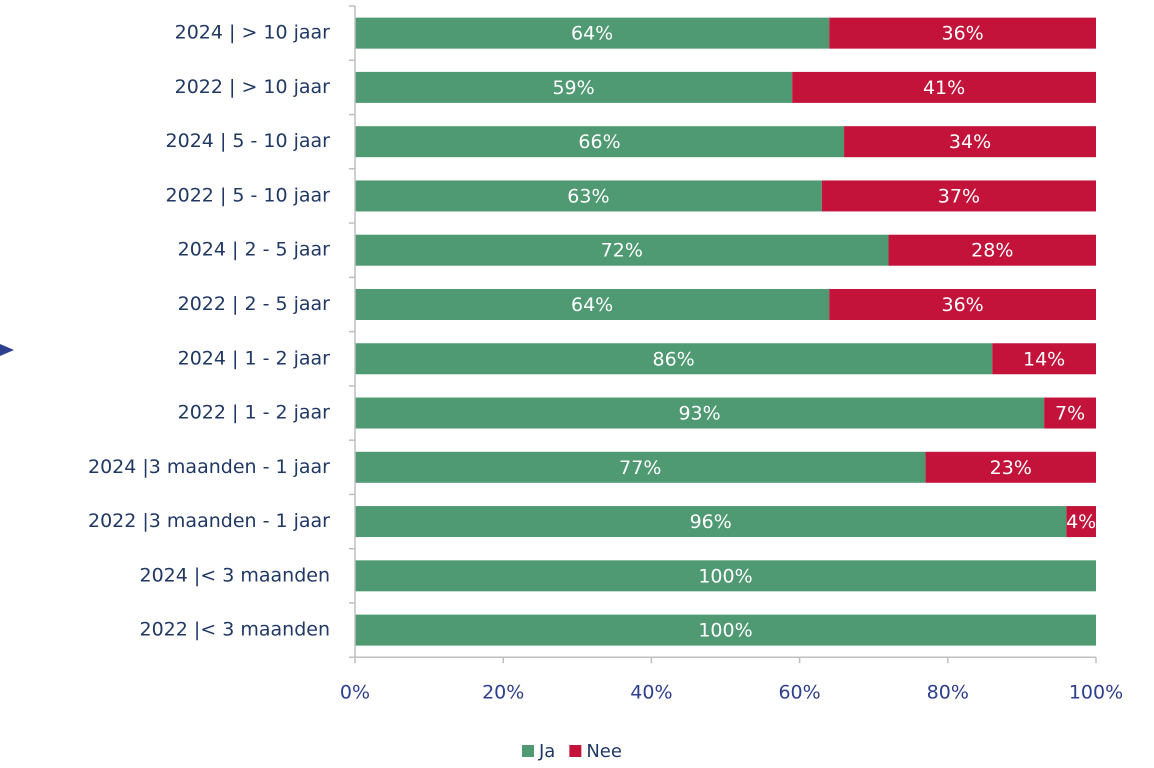  Describe the element at coordinates (7, 350) in the screenshot. I see `pointer-arrow` at that location.